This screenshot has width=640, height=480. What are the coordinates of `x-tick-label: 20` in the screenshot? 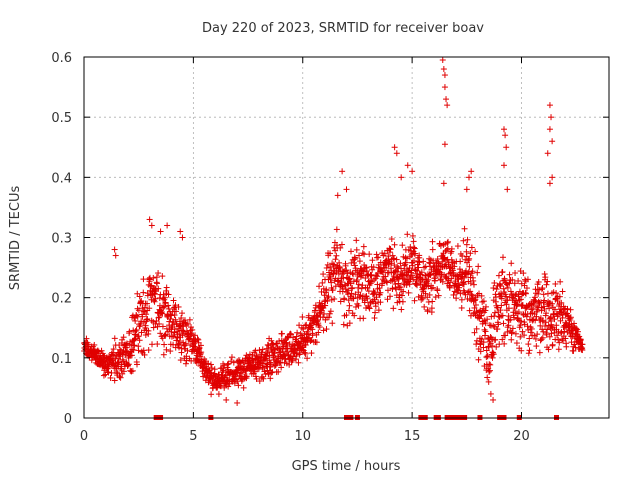 It's located at (521, 436).